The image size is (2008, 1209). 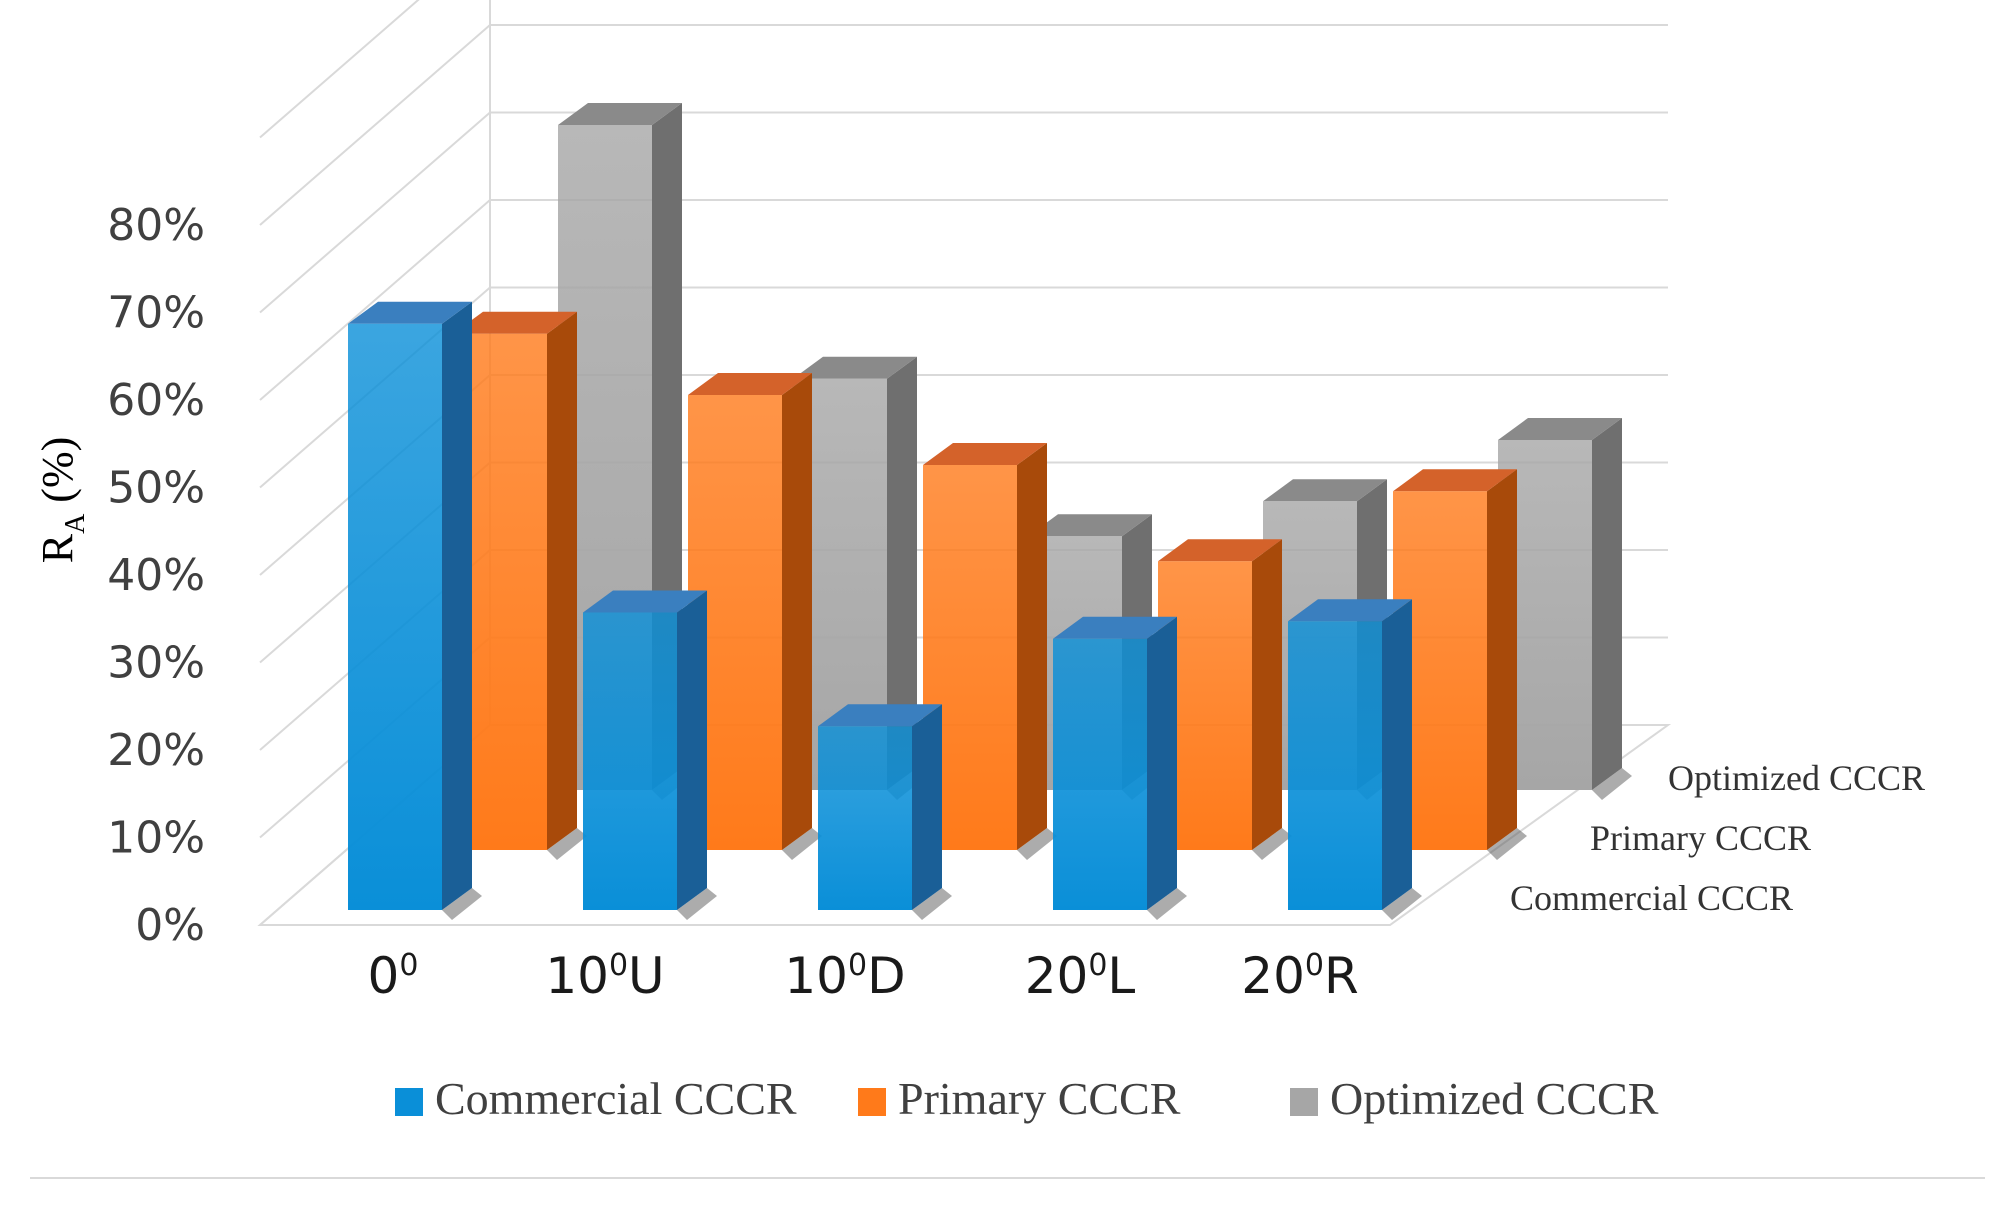 What do you see at coordinates (604, 976) in the screenshot?
I see `x-tick-label: 100U` at bounding box center [604, 976].